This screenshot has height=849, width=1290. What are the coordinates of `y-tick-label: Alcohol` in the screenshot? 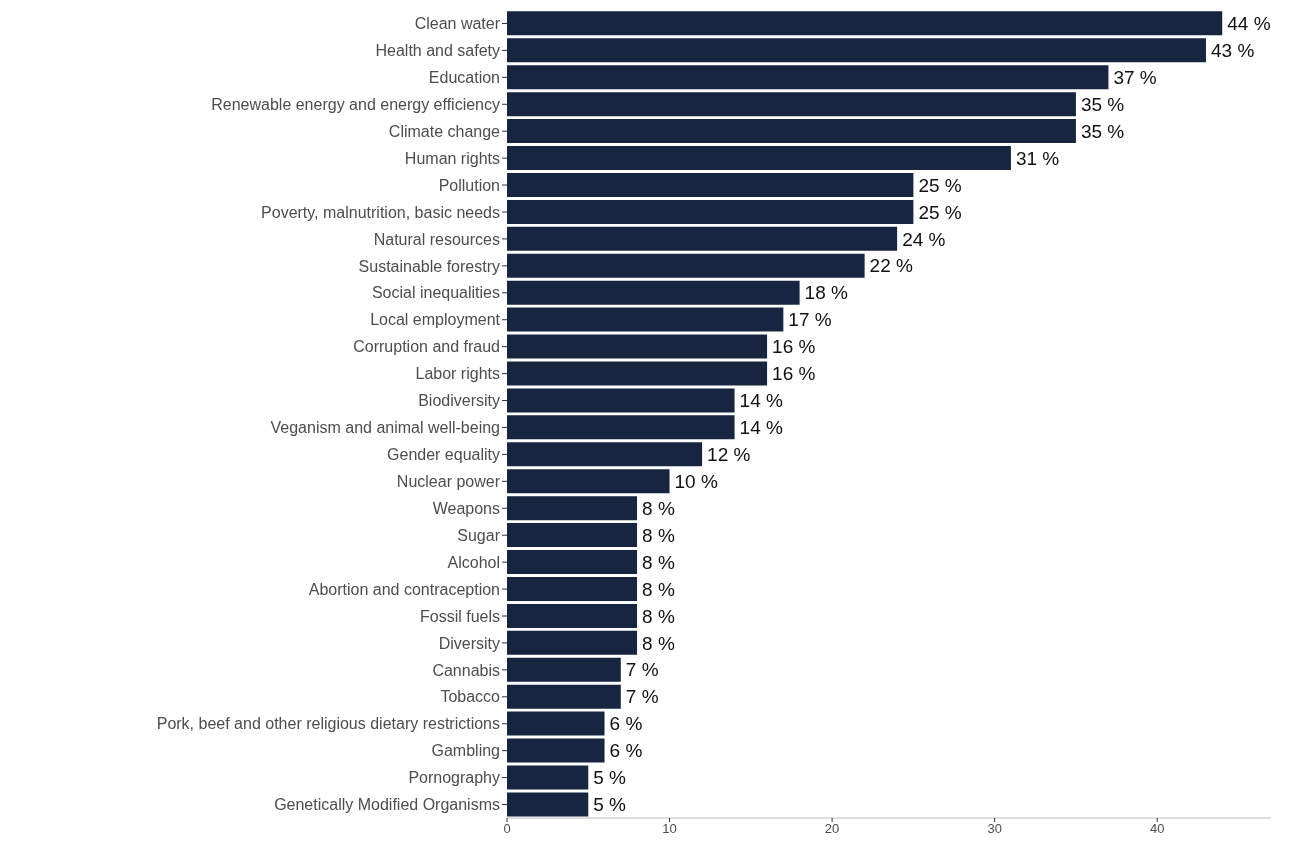 It's located at (473, 562).